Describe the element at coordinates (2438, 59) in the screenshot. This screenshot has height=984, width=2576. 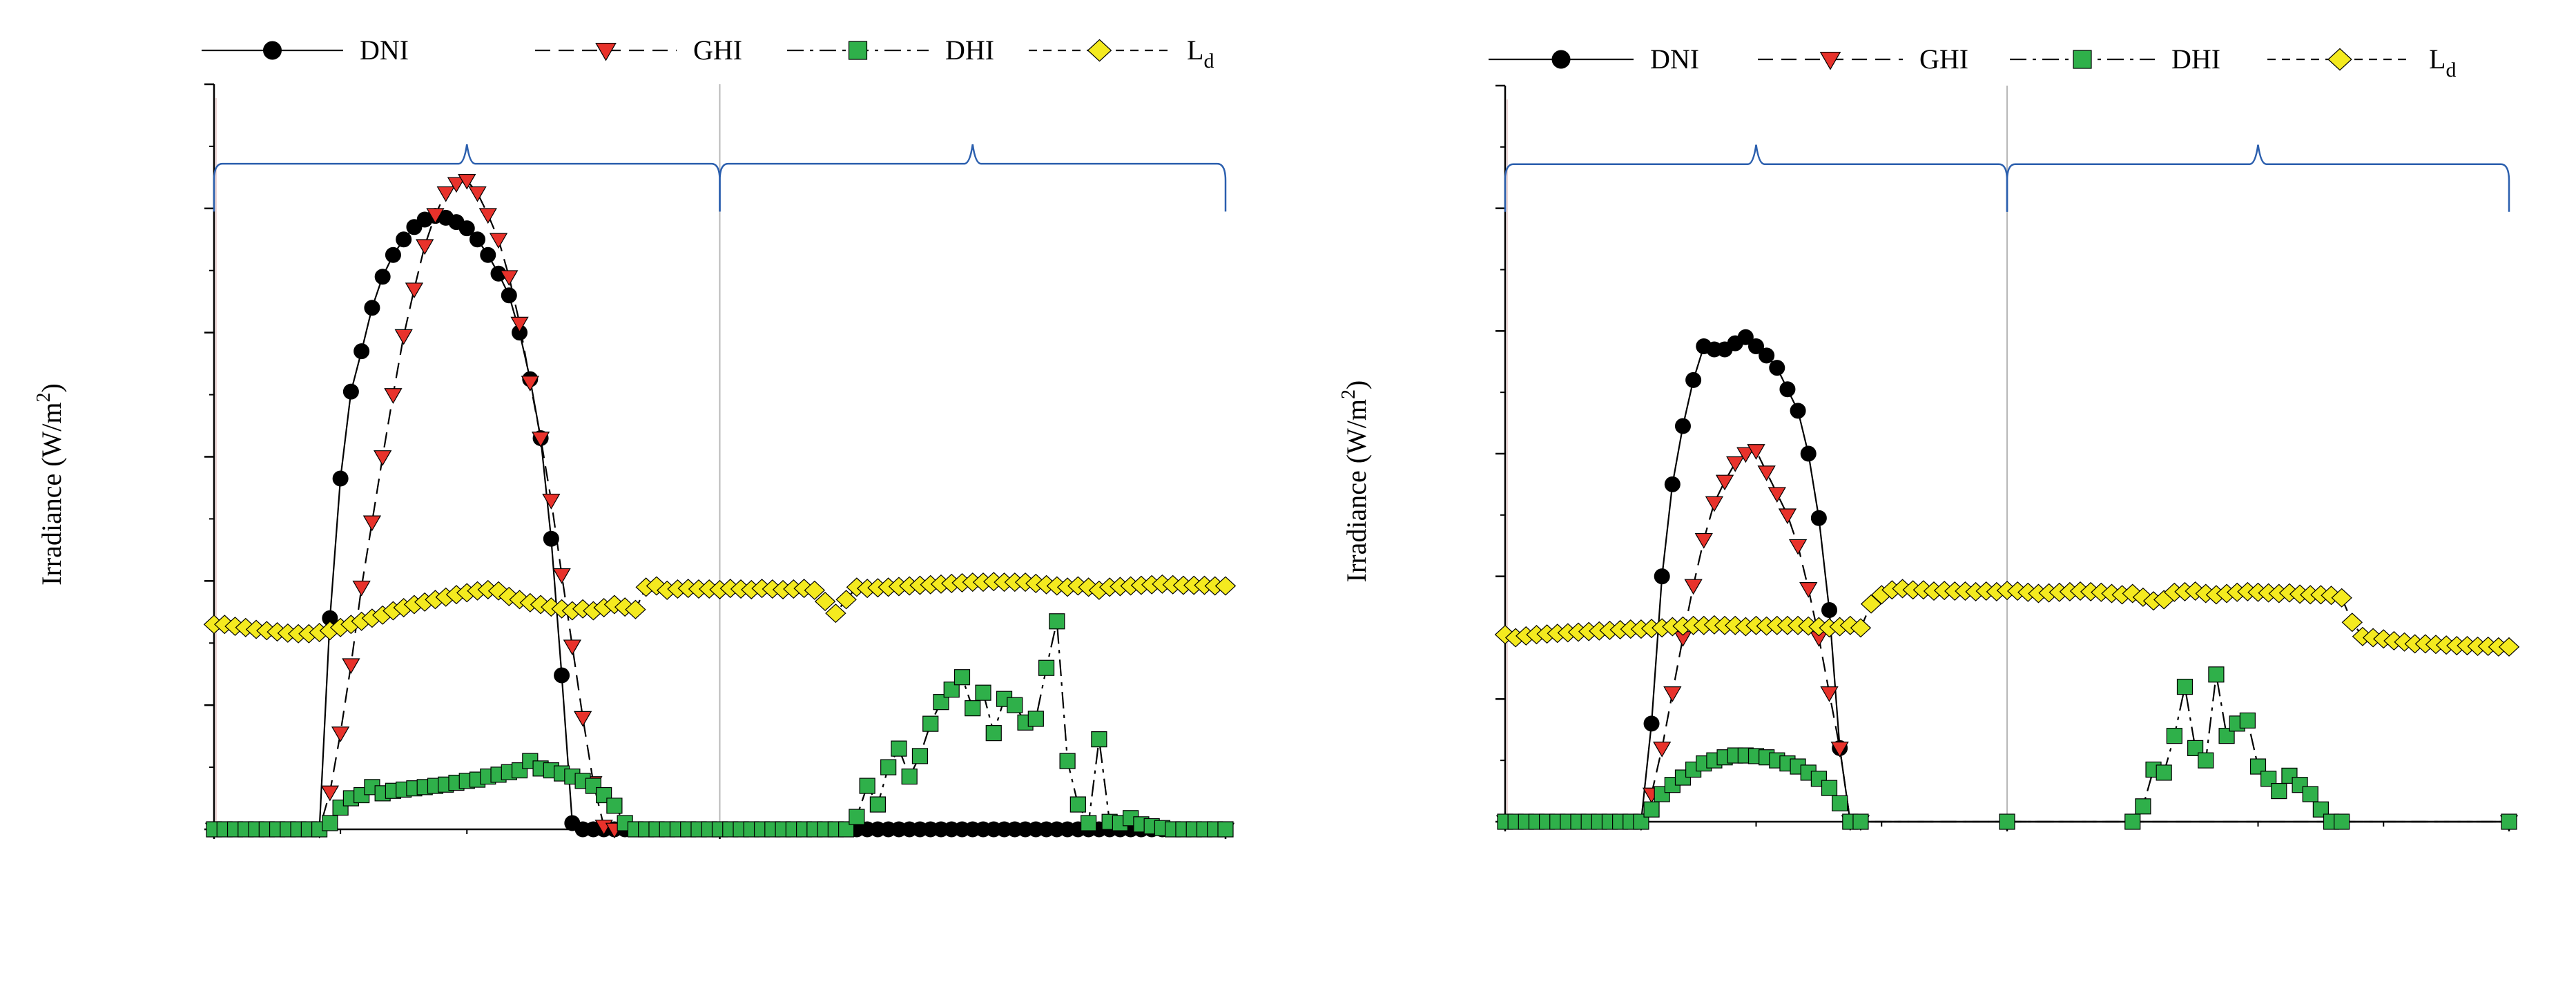
I see `legend-label-text: L` at that location.